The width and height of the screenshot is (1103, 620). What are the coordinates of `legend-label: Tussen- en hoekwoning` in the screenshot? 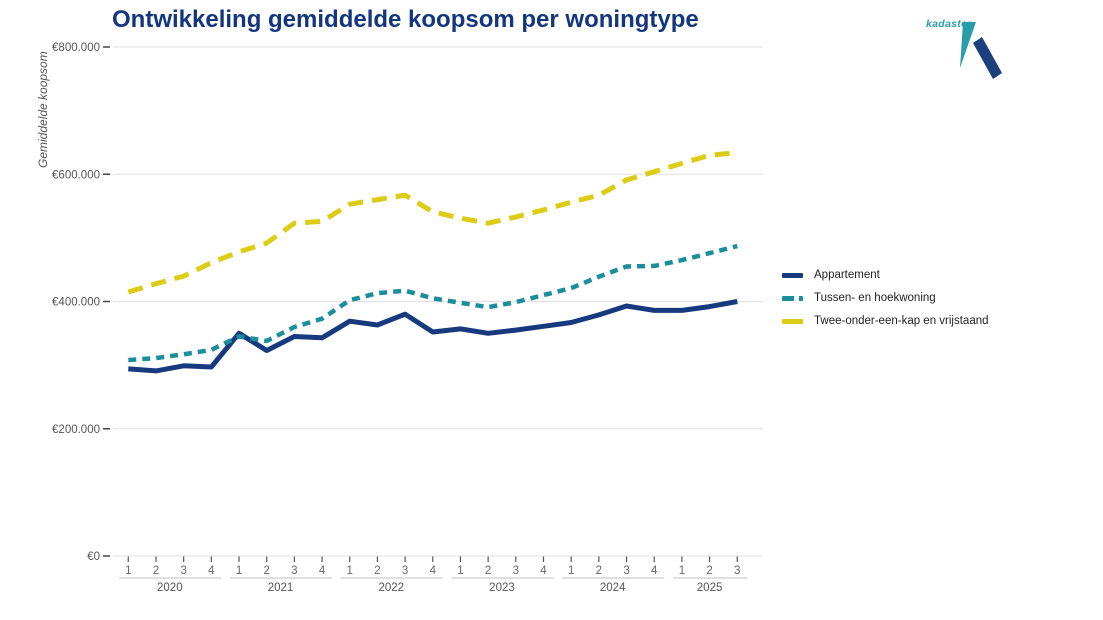 It's located at (875, 298).